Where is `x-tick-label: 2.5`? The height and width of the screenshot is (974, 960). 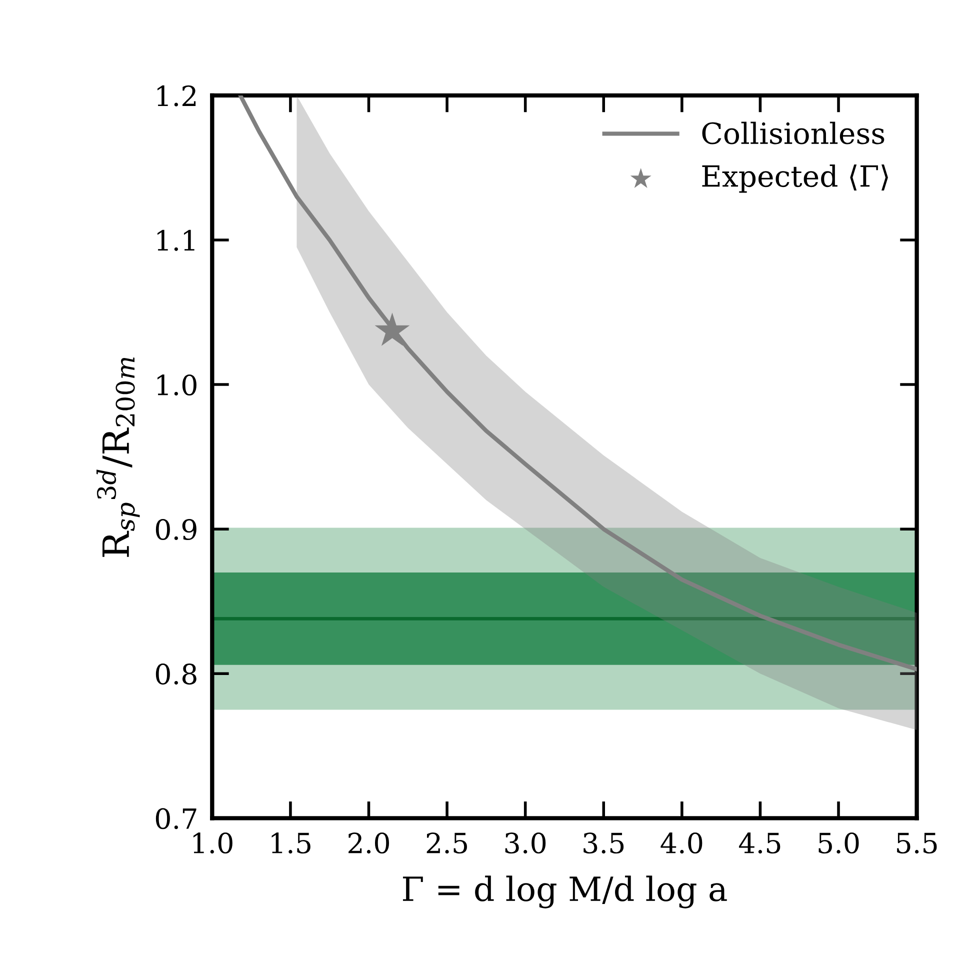 x-tick-label: 2.5 is located at coordinates (446, 843).